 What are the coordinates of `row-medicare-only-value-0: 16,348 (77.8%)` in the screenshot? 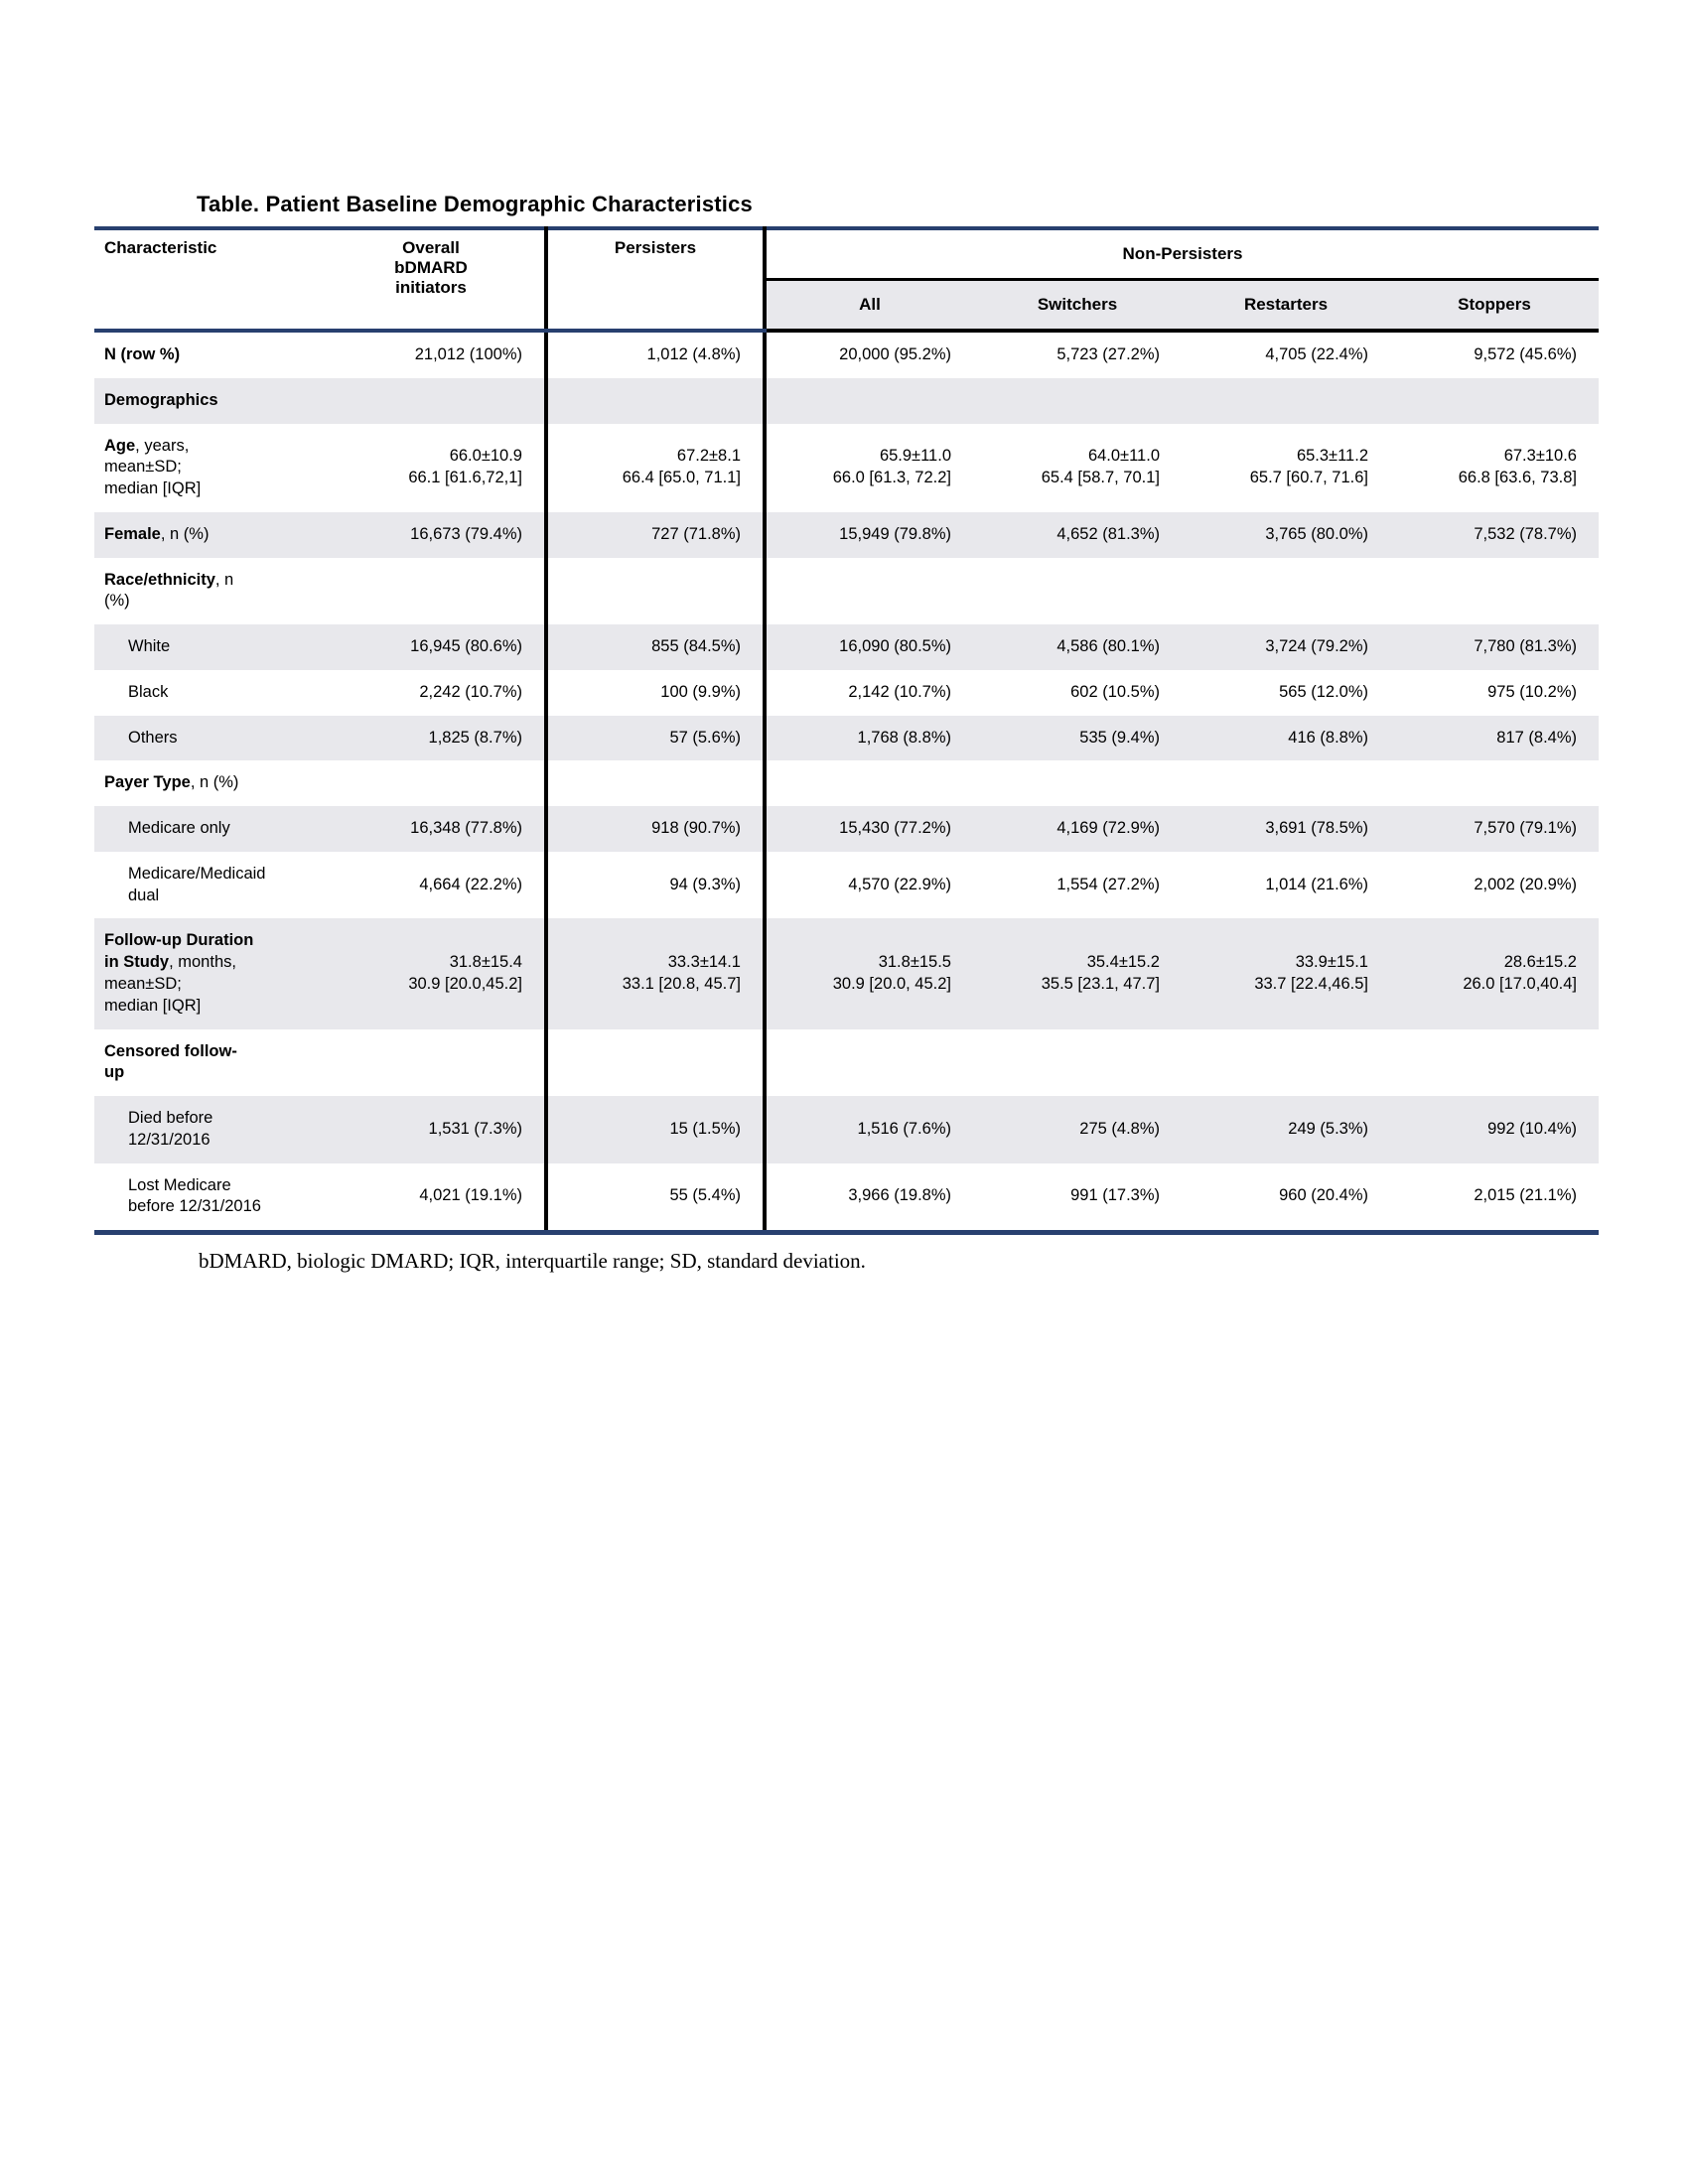 It's located at (433, 829).